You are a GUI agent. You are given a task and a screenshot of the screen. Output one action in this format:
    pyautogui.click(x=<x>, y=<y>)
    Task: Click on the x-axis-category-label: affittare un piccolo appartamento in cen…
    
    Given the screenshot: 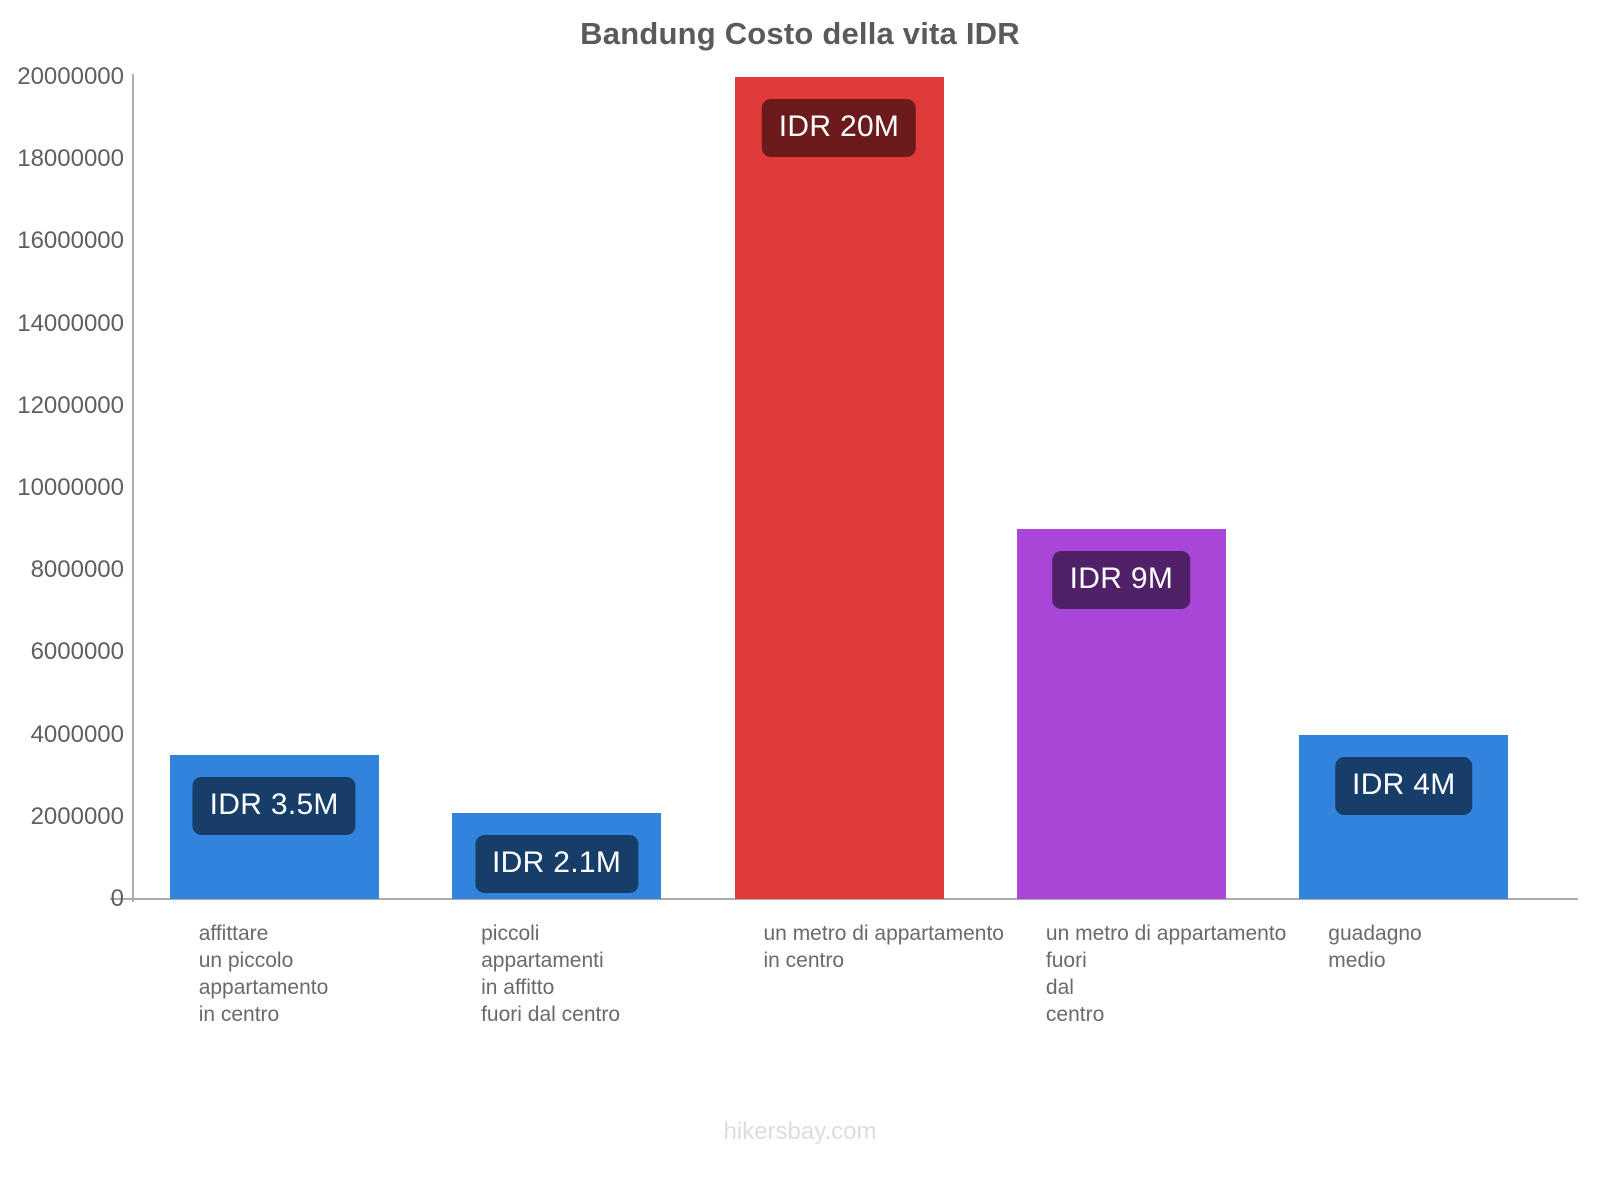 What is the action you would take?
    pyautogui.click(x=263, y=974)
    